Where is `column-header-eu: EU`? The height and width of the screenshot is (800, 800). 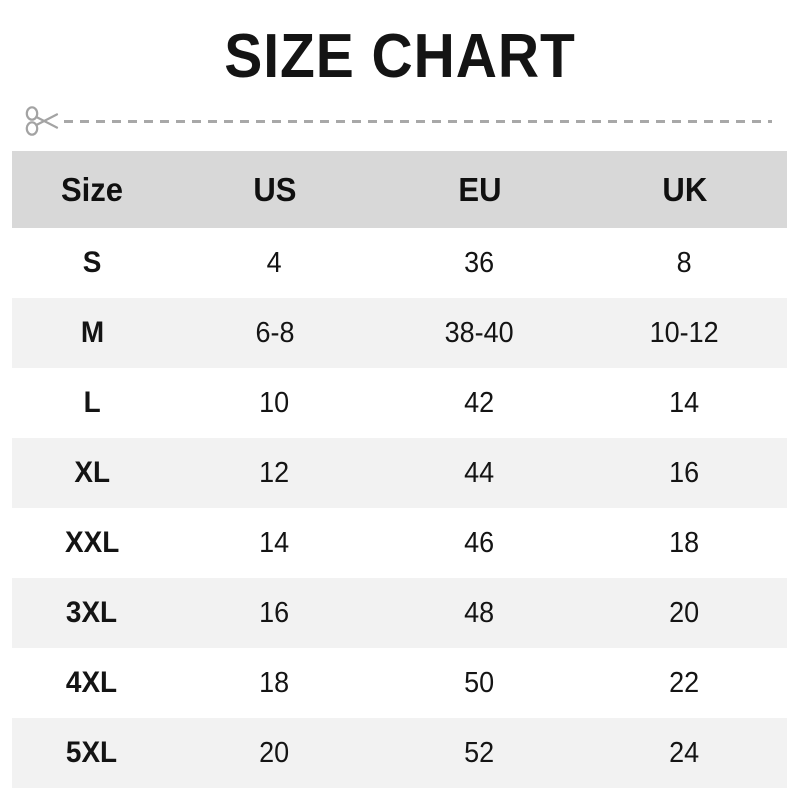 column-header-eu: EU is located at coordinates (479, 189).